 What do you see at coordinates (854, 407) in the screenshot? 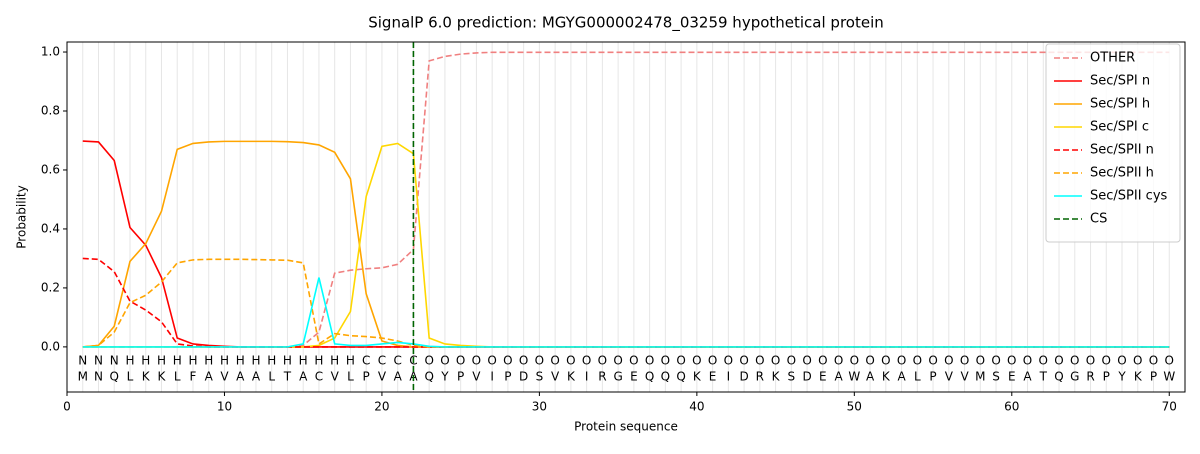
I see `x-tick-label: 50` at bounding box center [854, 407].